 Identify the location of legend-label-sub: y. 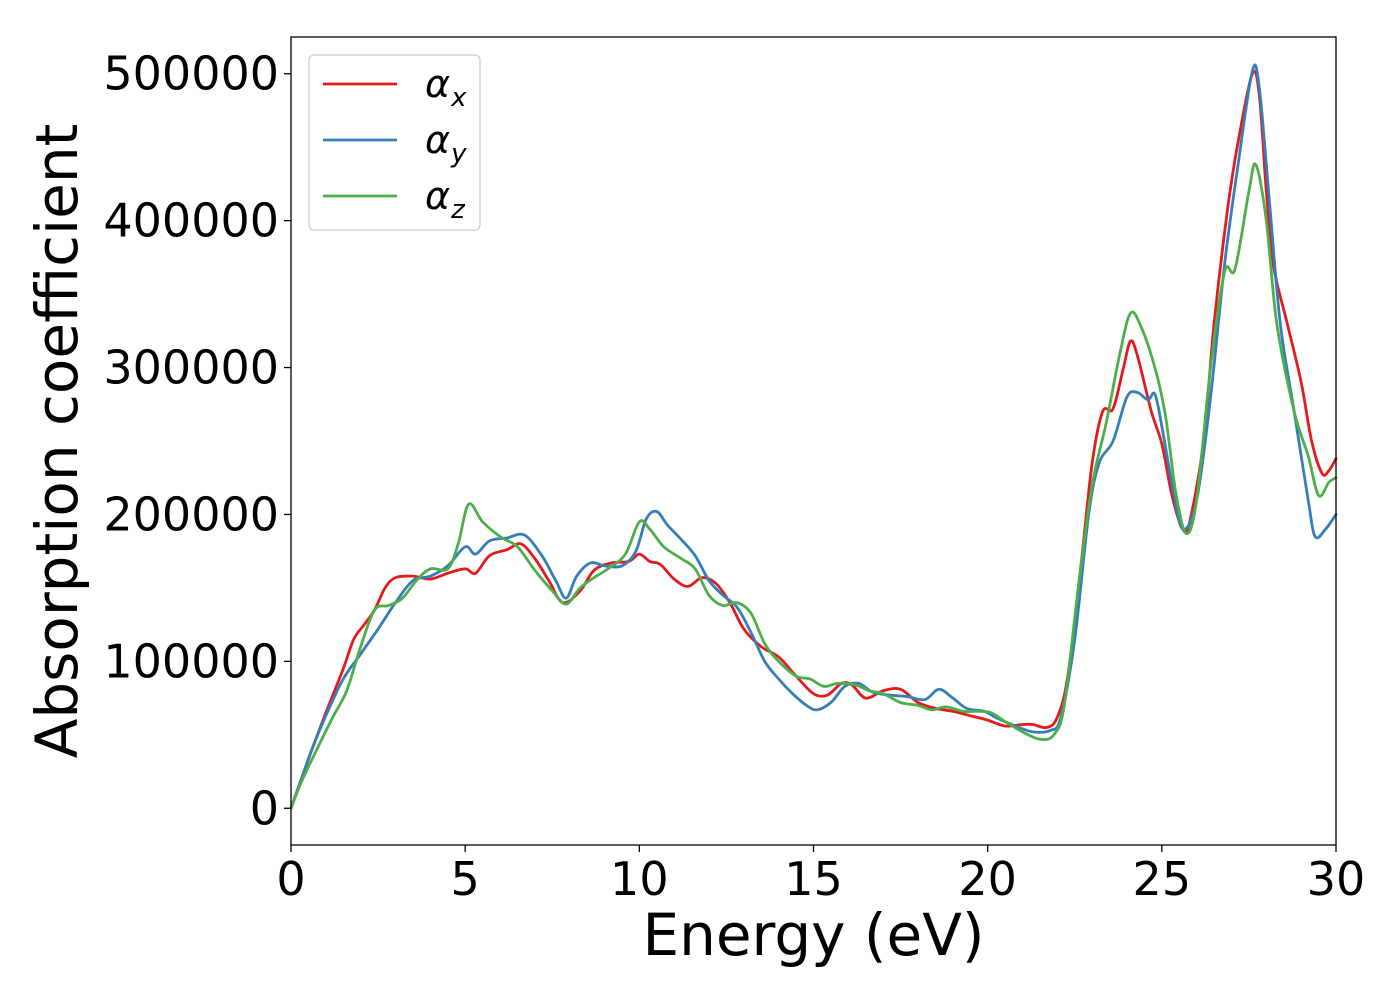
(458, 154).